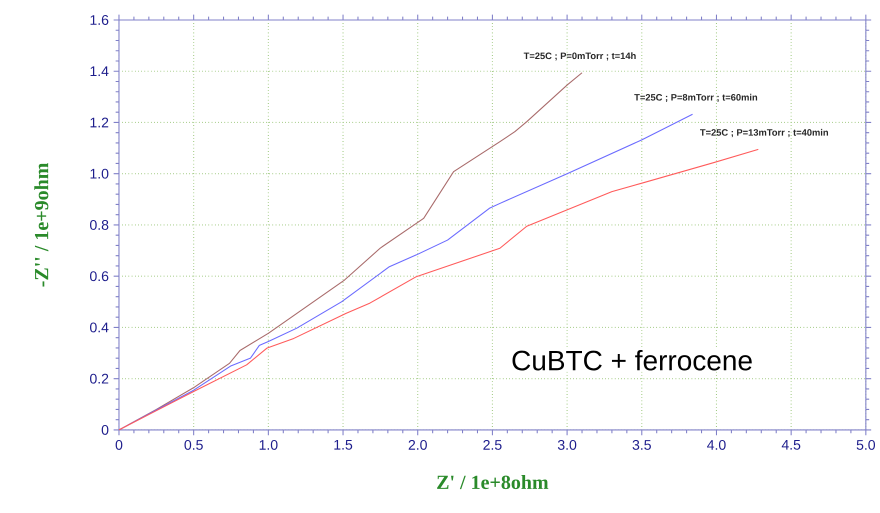  Describe the element at coordinates (99, 327) in the screenshot. I see `y-tick-label: 0.4` at that location.